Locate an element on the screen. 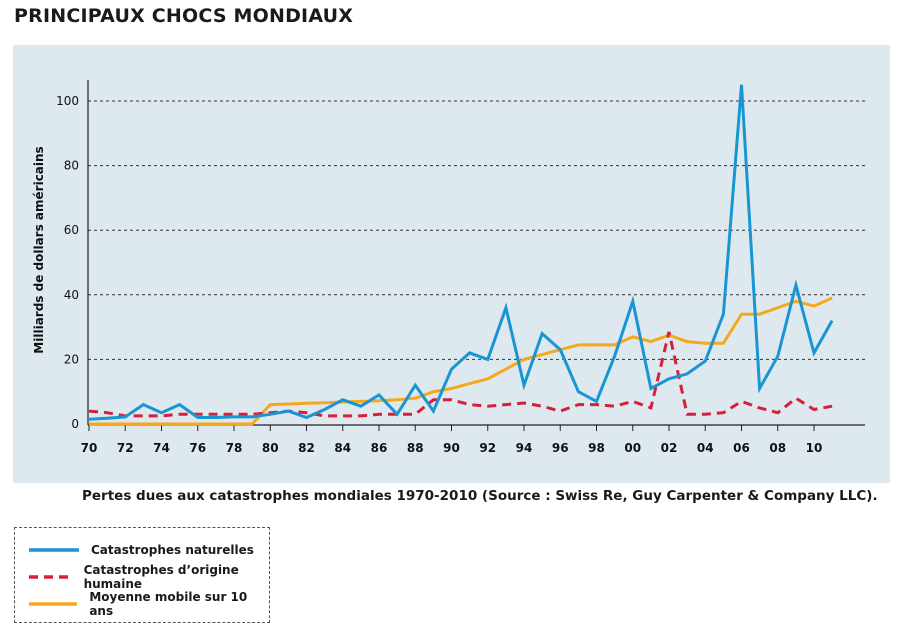  x-tick-label: 90 is located at coordinates (451, 448).